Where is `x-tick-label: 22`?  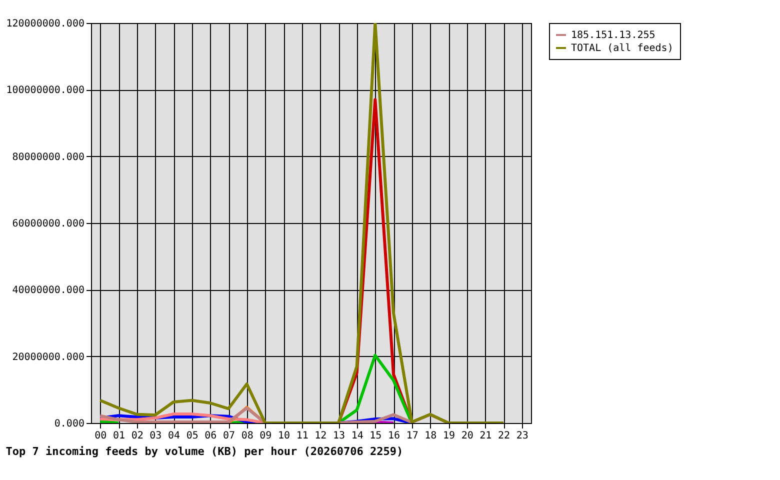
x-tick-label: 22 is located at coordinates (504, 436).